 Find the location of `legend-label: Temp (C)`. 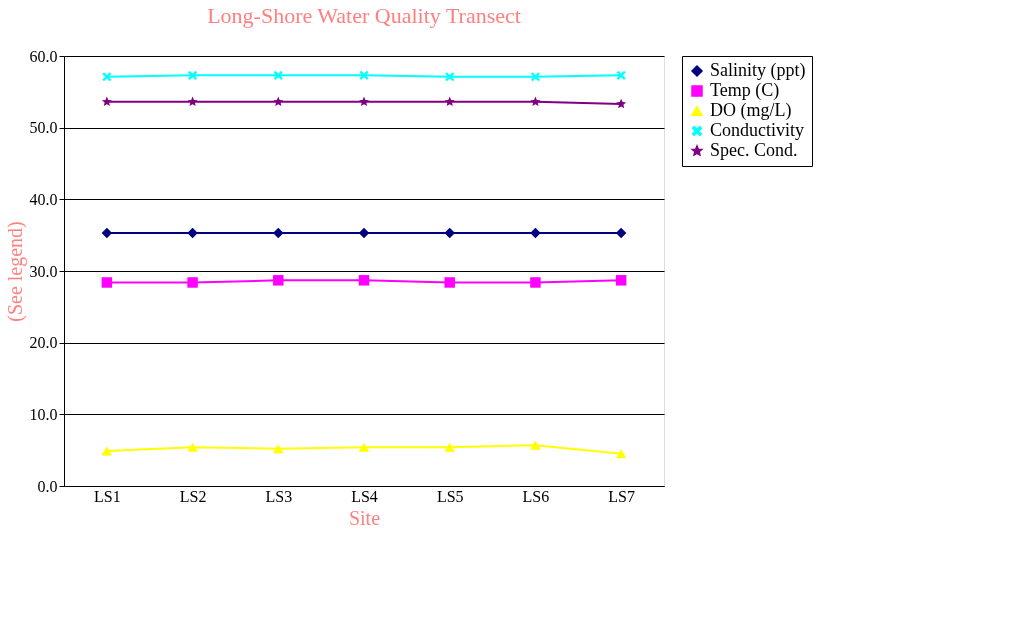

legend-label: Temp (C) is located at coordinates (745, 90).